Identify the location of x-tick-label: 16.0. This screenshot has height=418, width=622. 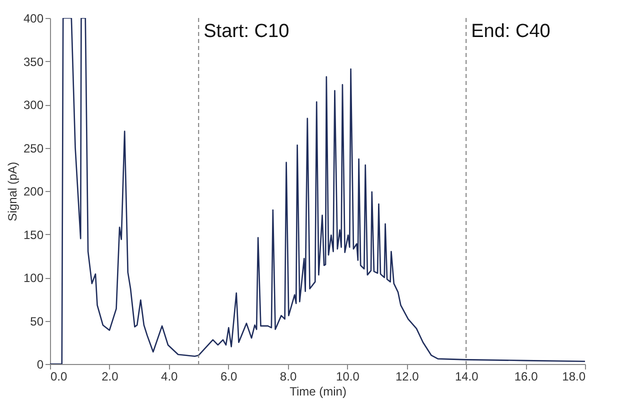
(526, 377).